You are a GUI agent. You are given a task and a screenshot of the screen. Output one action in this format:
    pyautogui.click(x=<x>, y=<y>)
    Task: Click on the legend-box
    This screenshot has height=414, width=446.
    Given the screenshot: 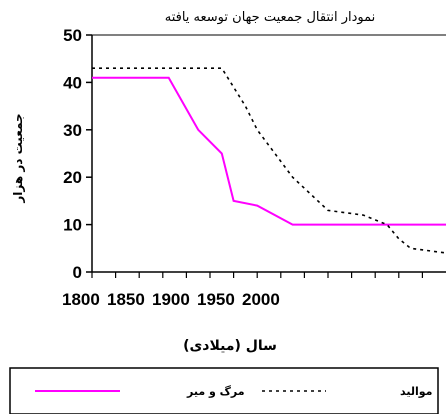 What is the action you would take?
    pyautogui.click(x=224, y=390)
    